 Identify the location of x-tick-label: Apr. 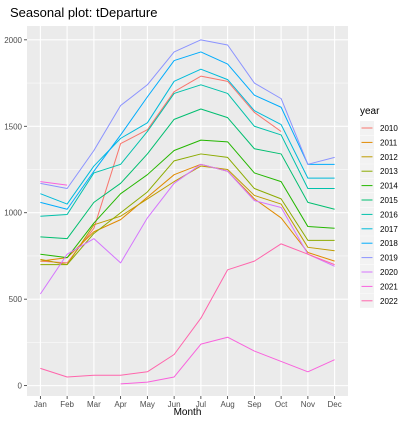
(120, 404).